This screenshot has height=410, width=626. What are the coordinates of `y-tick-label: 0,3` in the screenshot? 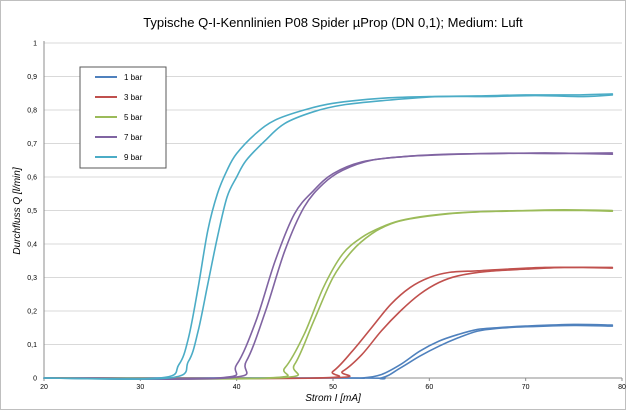 It's located at (32, 278).